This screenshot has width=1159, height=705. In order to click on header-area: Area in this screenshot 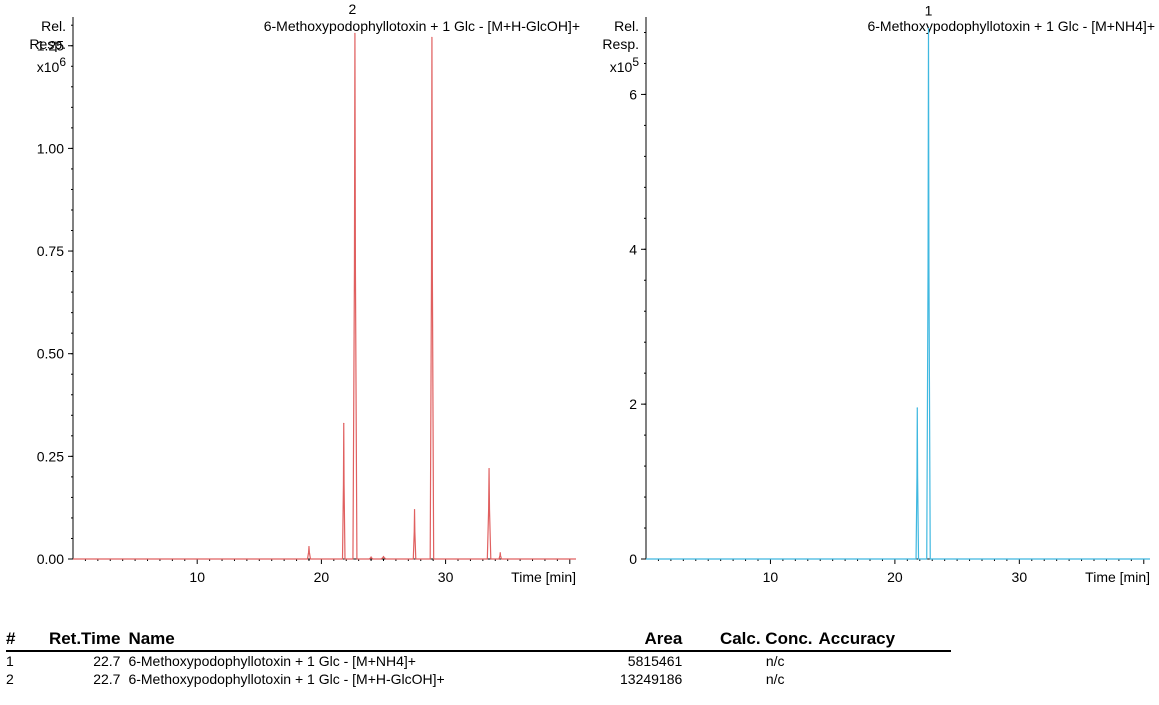, I will do `click(629, 640)`.